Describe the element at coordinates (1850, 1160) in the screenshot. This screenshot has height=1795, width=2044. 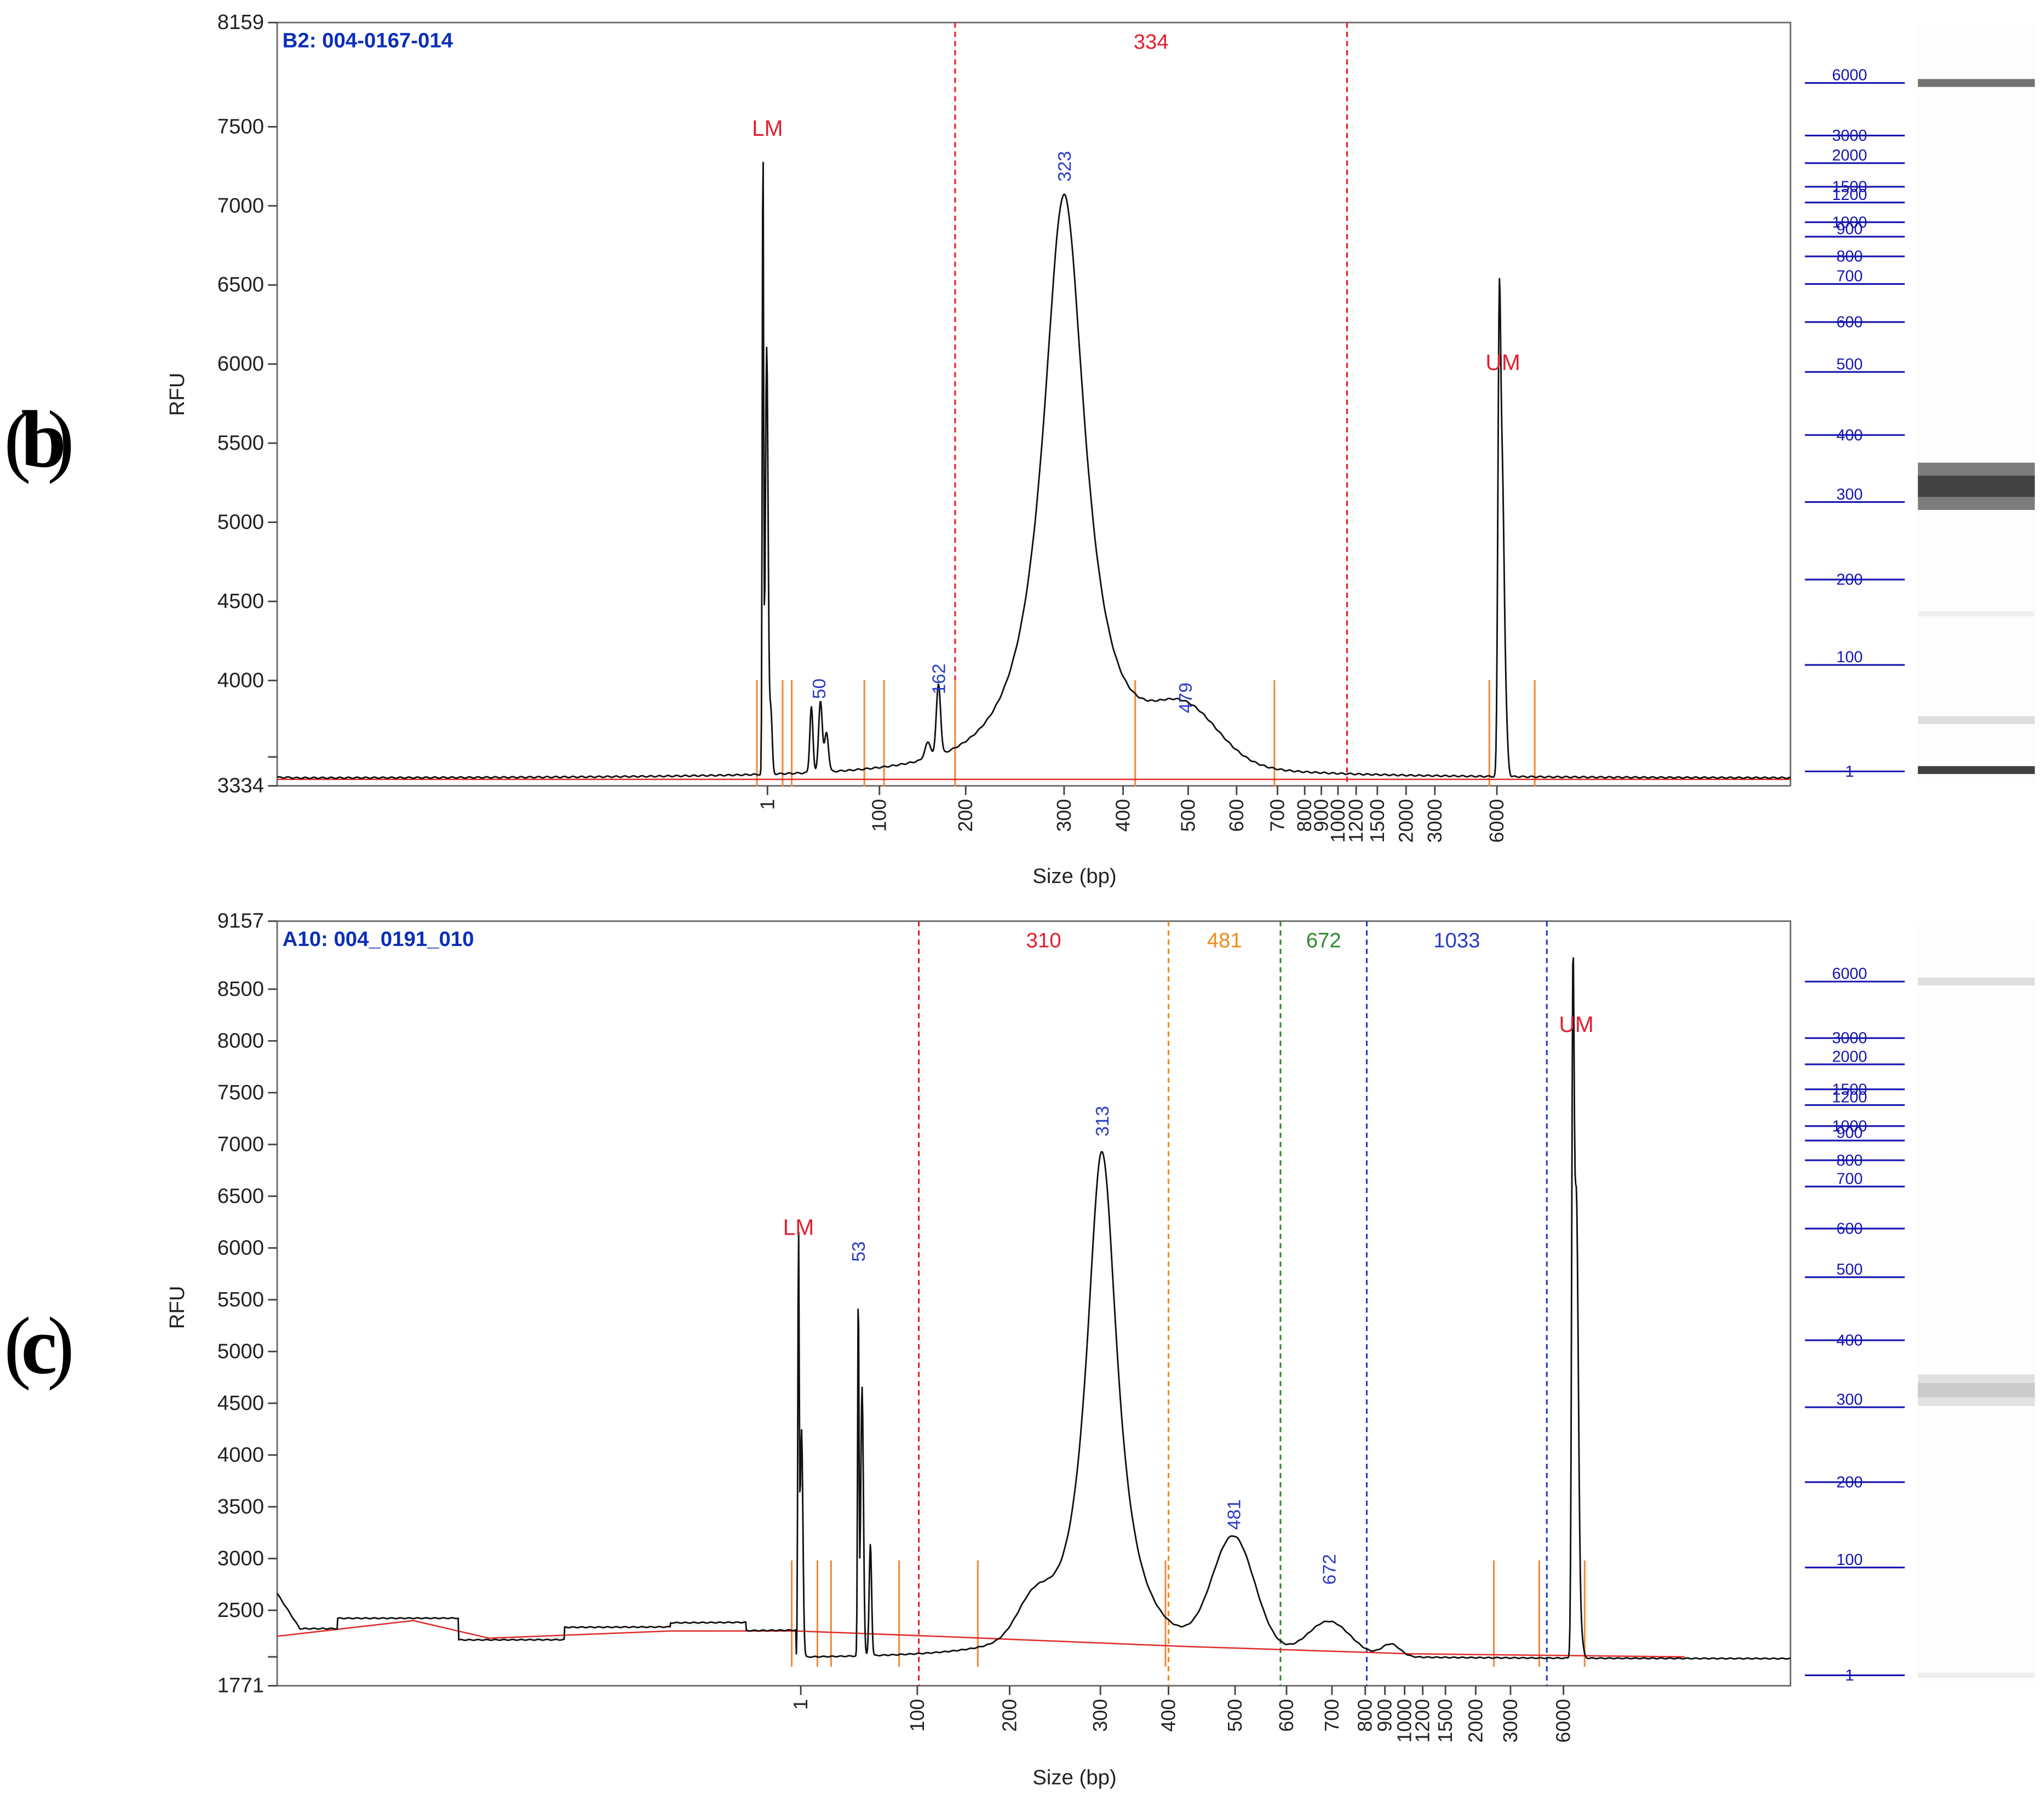
I see `ladder-band-label-c: 800` at that location.